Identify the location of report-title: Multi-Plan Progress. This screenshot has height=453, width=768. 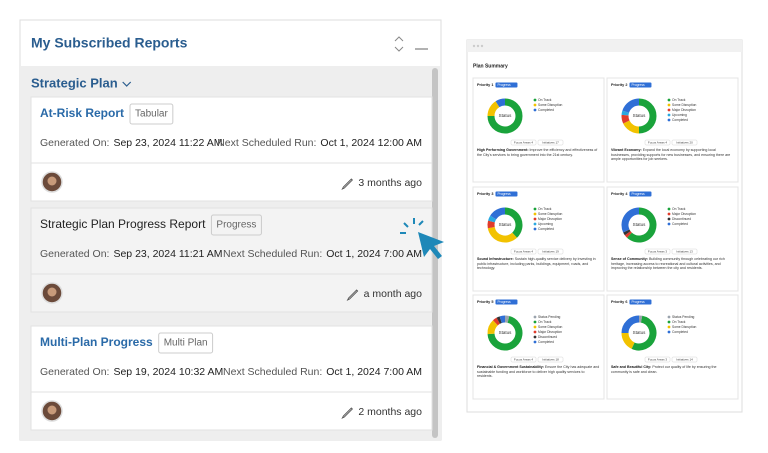
(96, 342).